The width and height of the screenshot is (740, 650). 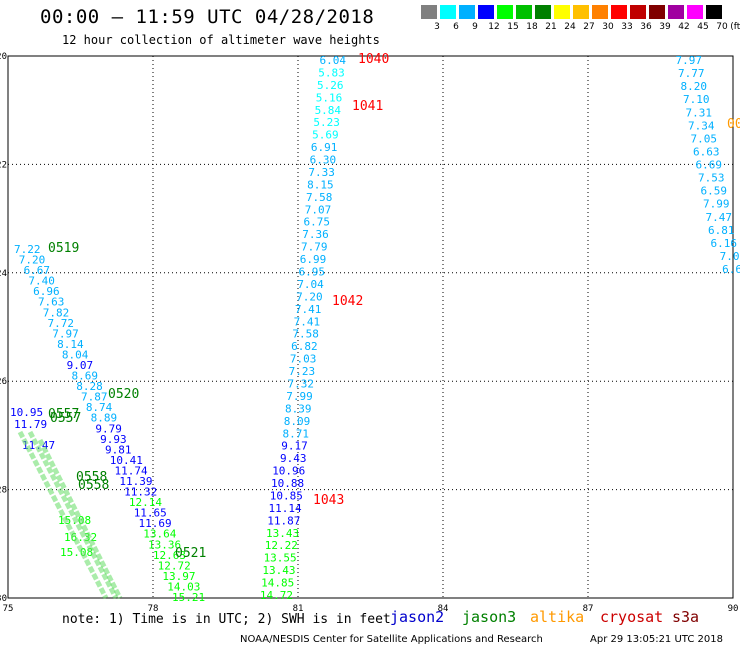 What do you see at coordinates (684, 27) in the screenshot?
I see `legend-label: 42` at bounding box center [684, 27].